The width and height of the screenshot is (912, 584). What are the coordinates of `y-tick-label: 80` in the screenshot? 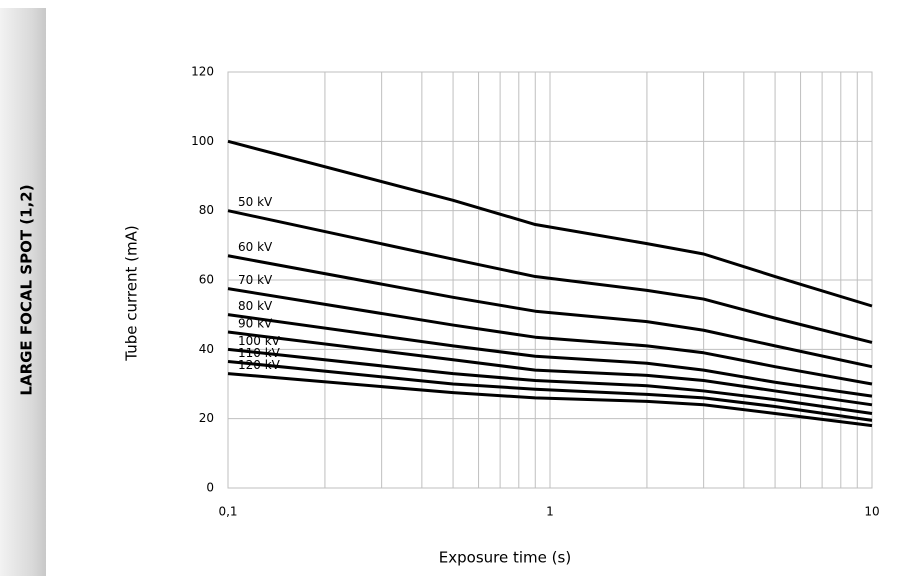 It's located at (206, 210).